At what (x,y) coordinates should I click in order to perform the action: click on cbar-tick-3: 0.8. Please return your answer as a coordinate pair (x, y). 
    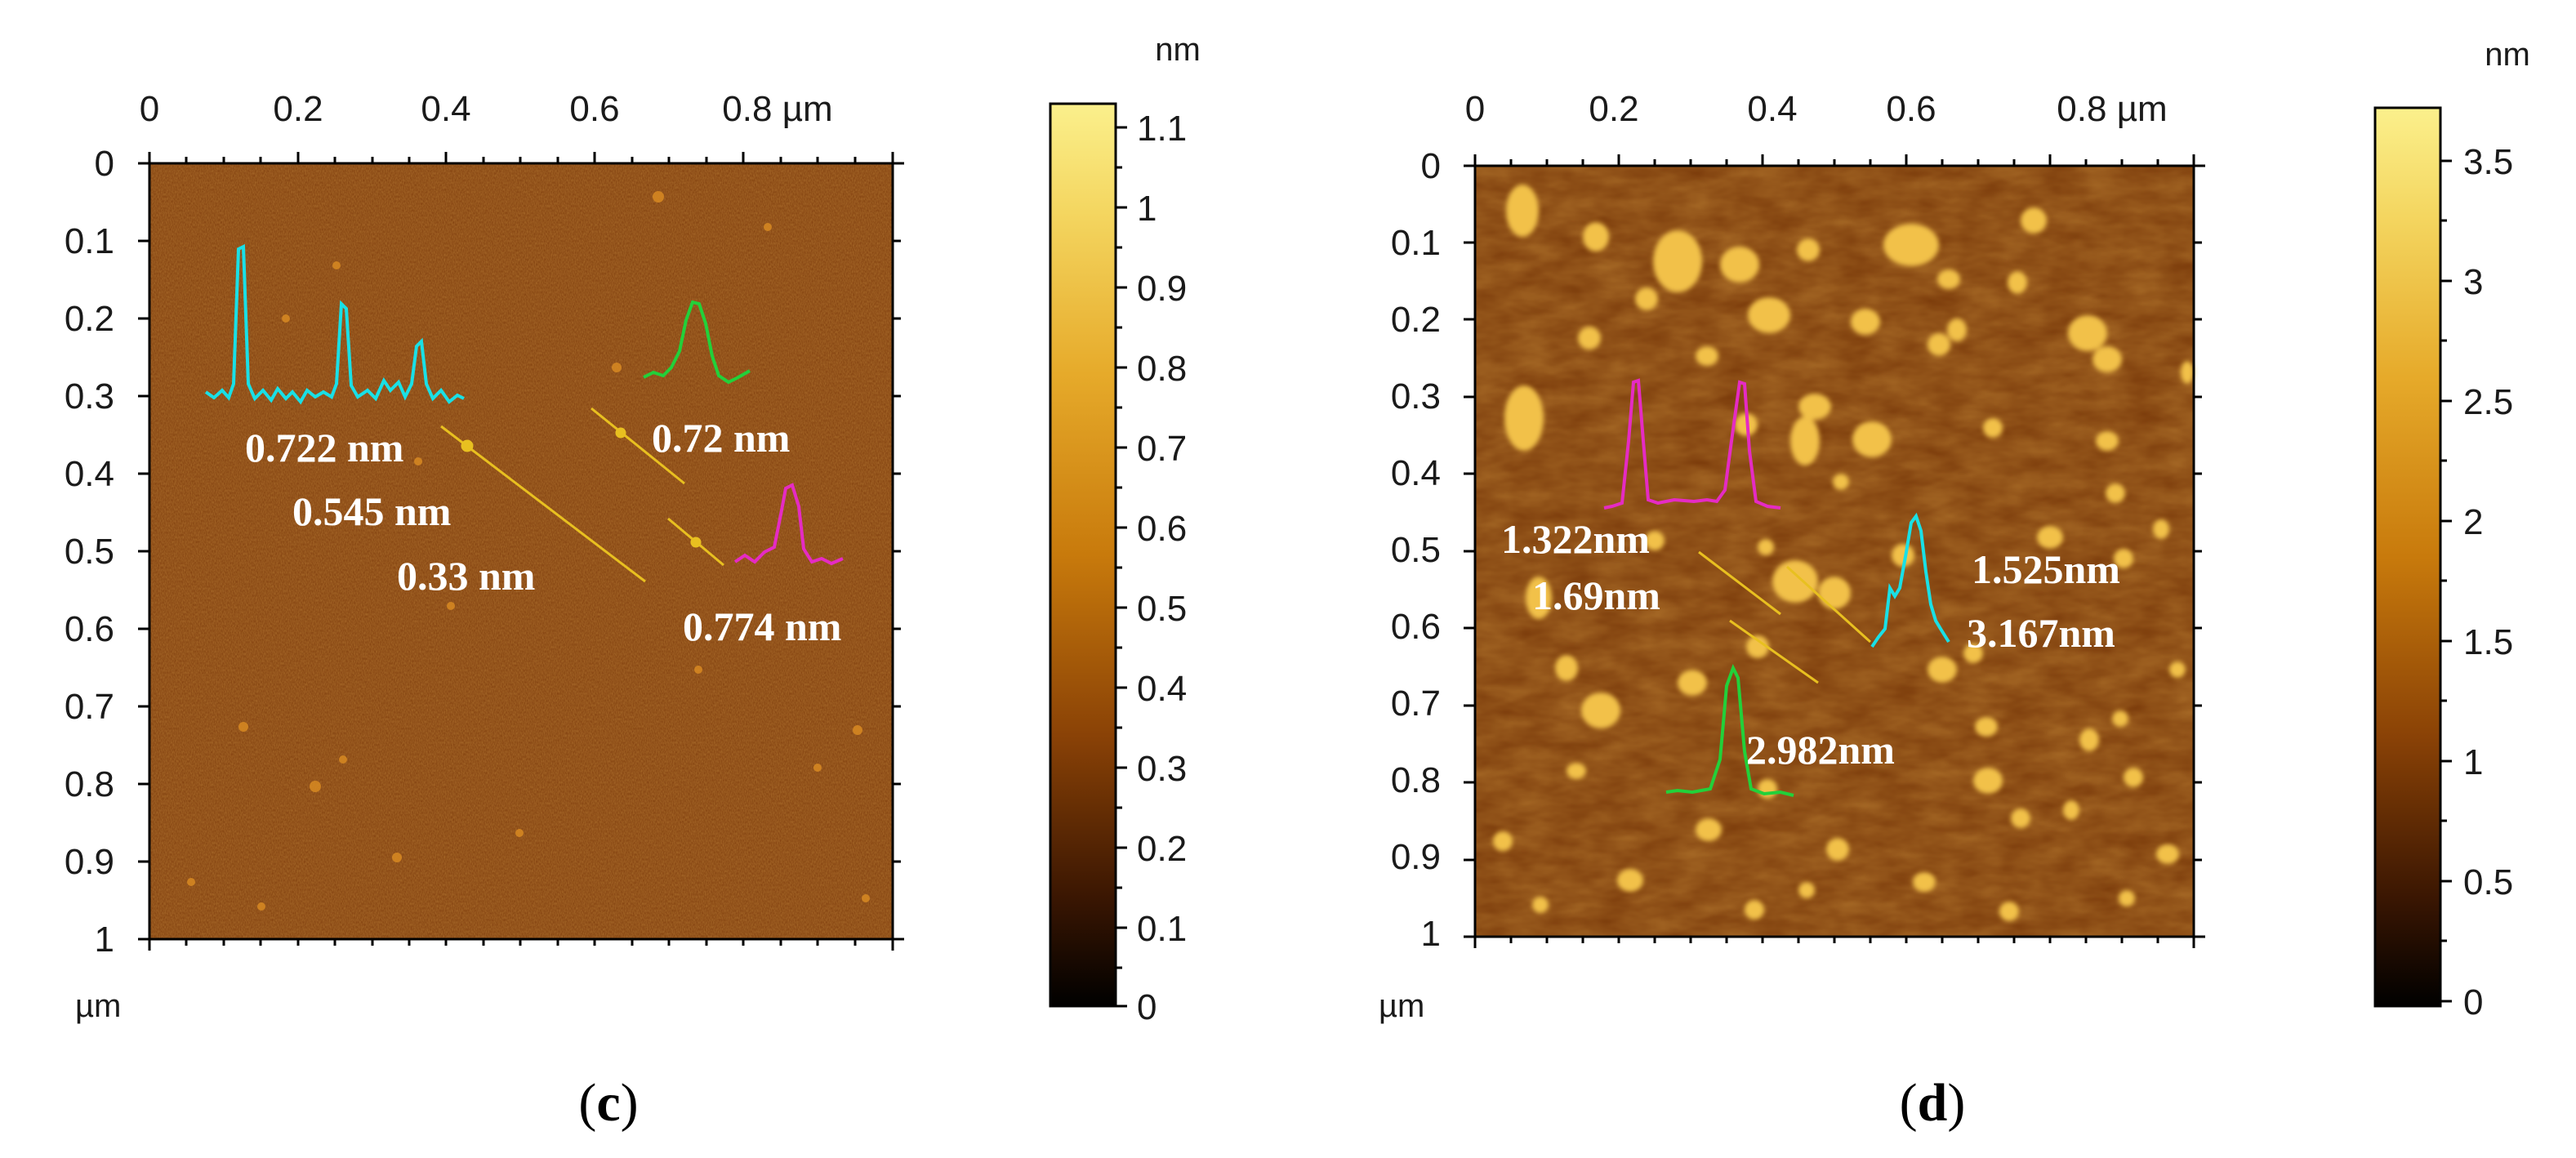
    Looking at the image, I should click on (1162, 369).